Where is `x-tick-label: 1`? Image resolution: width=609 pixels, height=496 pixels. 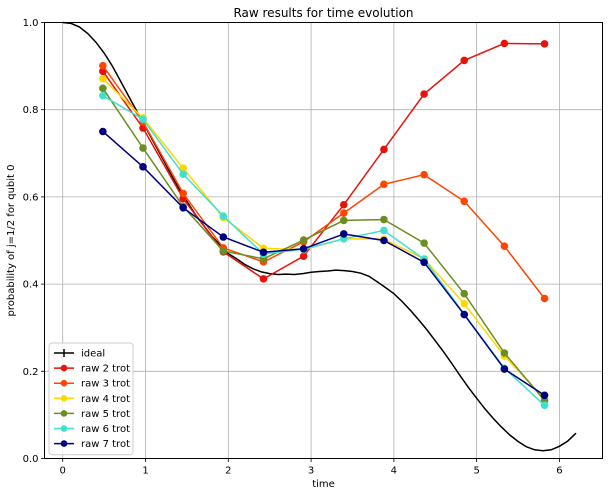 x-tick-label: 1 is located at coordinates (145, 471).